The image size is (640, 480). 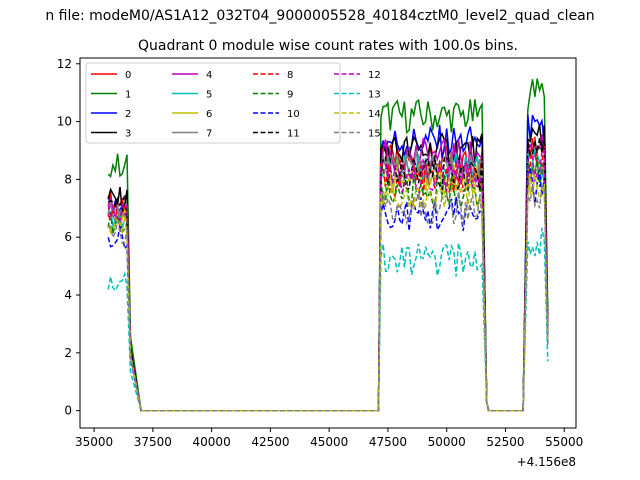 I want to click on legend-label: 0, so click(x=128, y=75).